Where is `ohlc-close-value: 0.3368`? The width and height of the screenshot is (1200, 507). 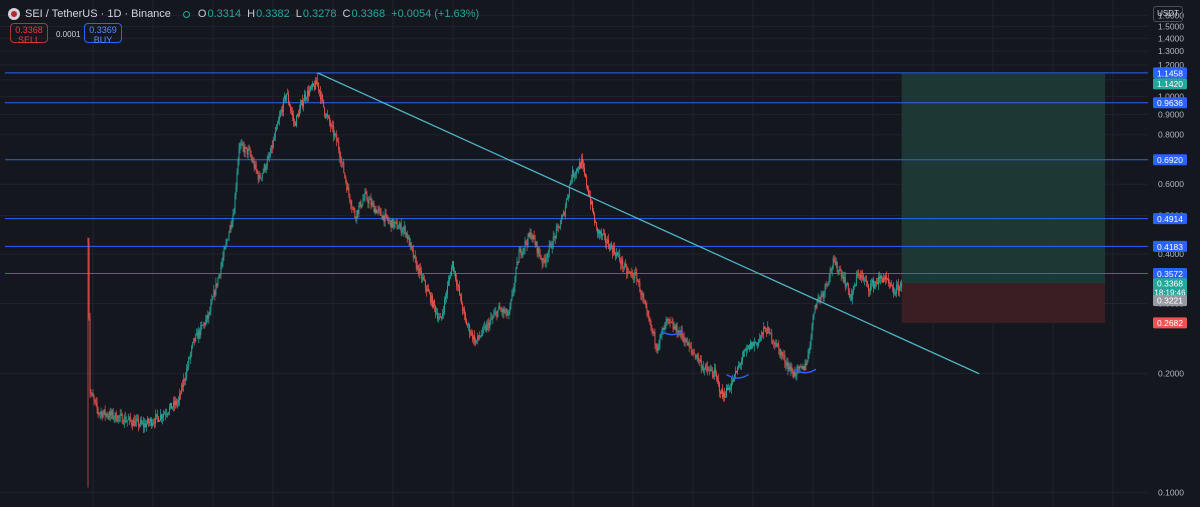 ohlc-close-value: 0.3368 is located at coordinates (368, 14).